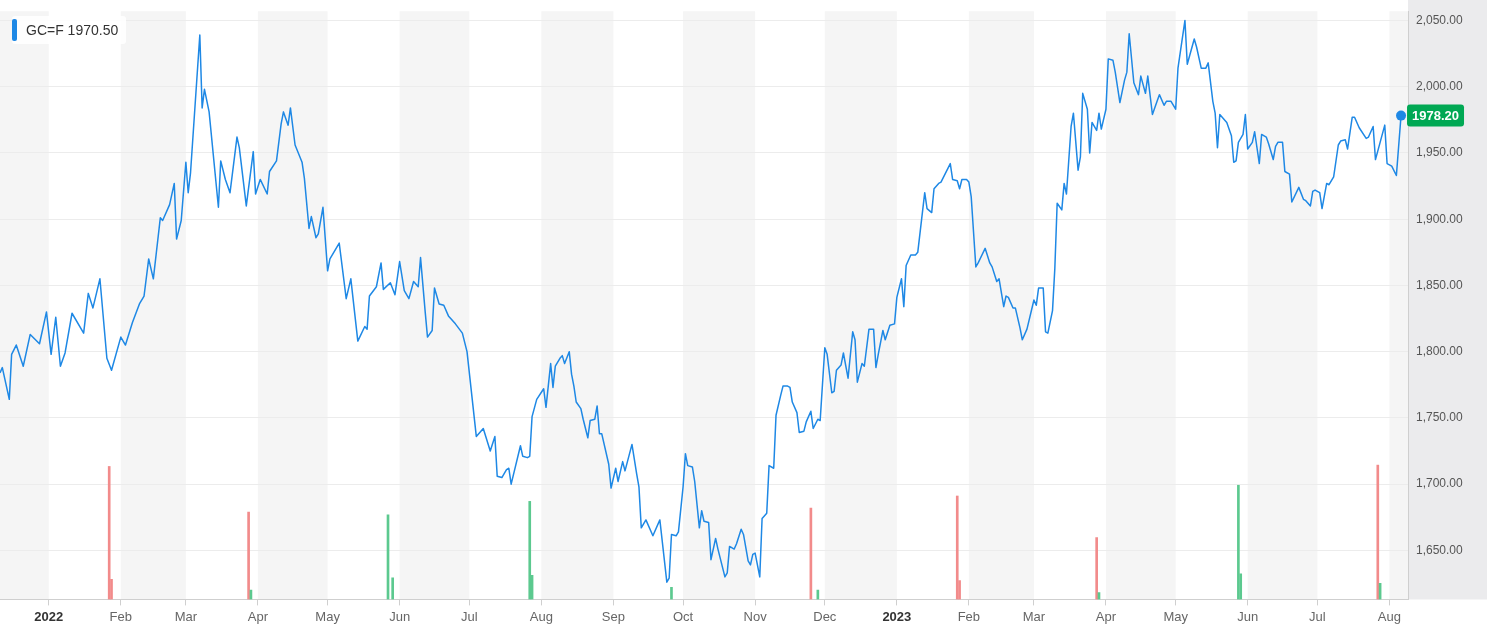  I want to click on x-tick-label: Nov, so click(755, 616).